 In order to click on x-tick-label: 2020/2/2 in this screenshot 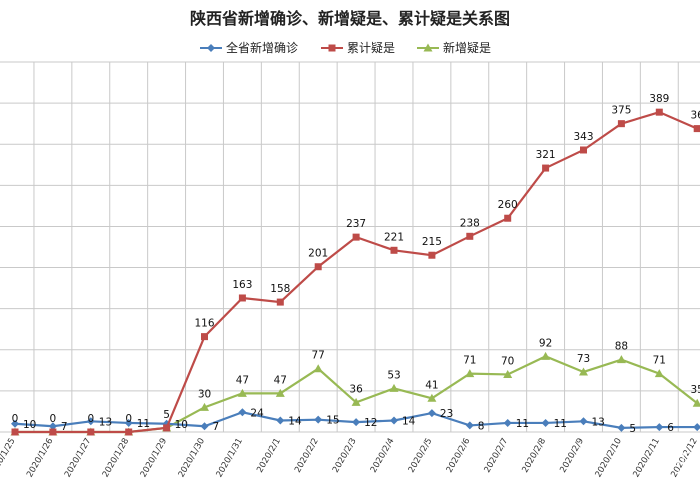, I will do `click(307, 456)`.